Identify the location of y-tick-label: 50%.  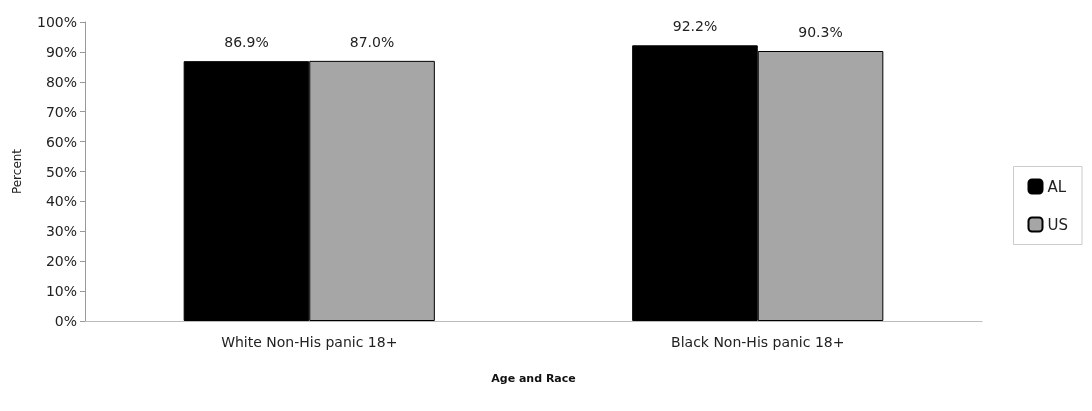
(61, 171).